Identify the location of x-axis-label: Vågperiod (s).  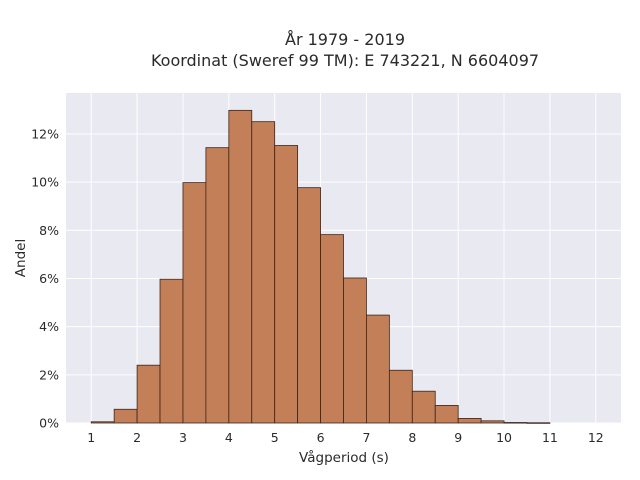
(344, 457).